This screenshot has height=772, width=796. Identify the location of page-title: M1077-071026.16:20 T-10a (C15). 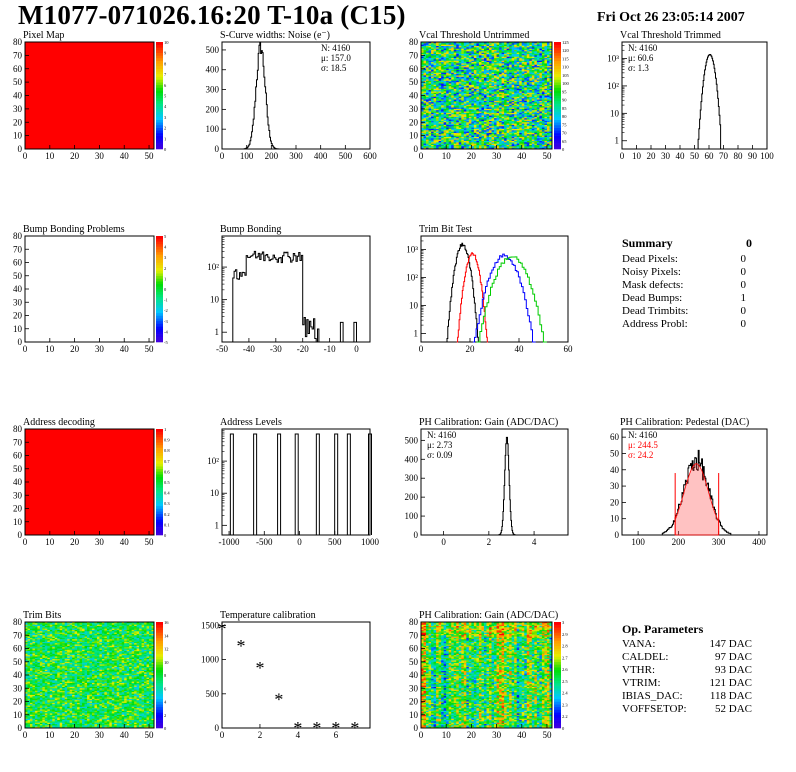
(212, 15).